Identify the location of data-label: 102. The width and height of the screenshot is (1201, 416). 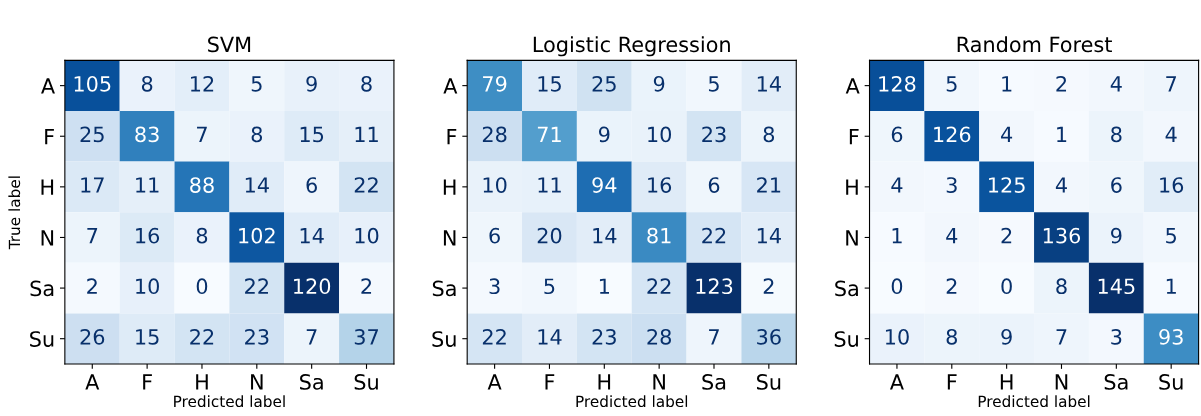
(257, 235).